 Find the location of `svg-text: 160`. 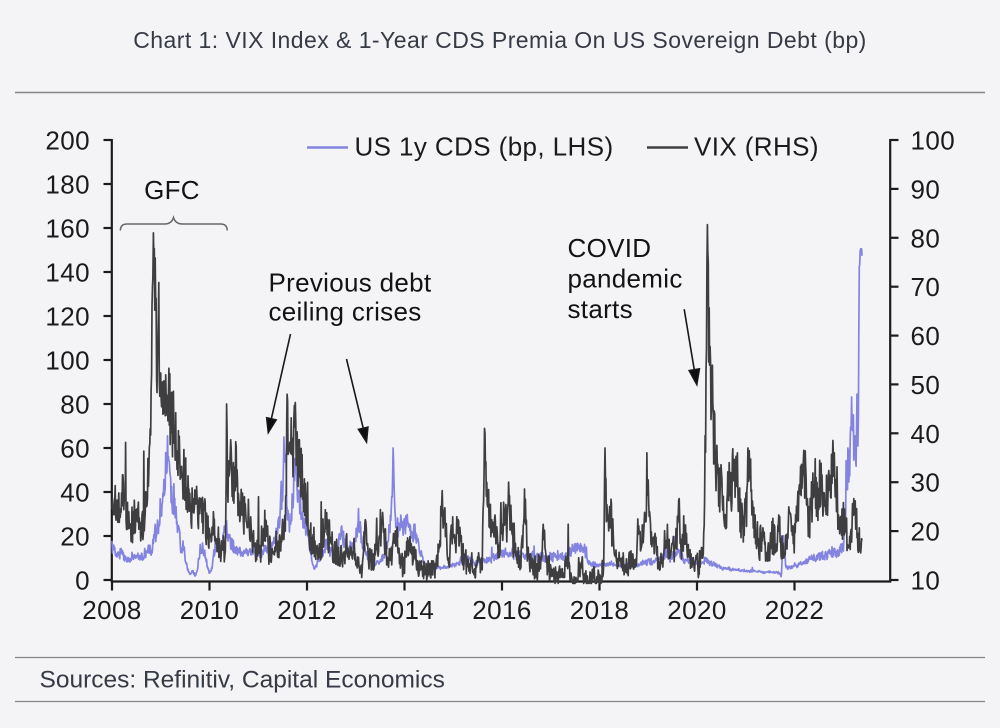

svg-text: 160 is located at coordinates (67, 229).